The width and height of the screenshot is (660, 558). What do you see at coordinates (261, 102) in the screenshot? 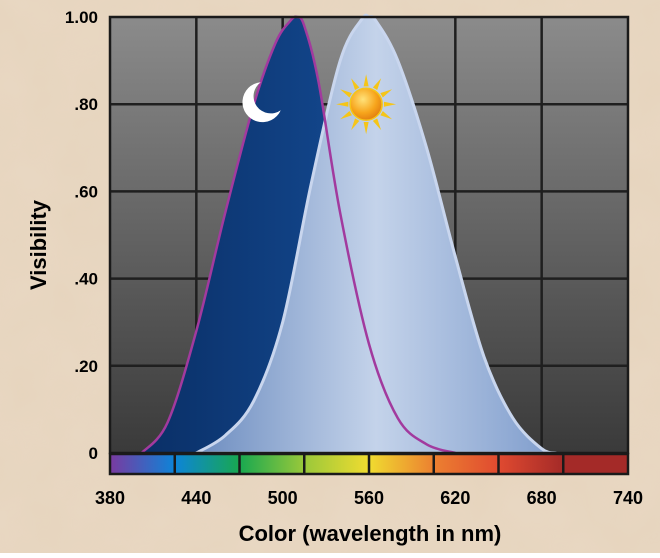
I see `crescent-moon-icon` at bounding box center [261, 102].